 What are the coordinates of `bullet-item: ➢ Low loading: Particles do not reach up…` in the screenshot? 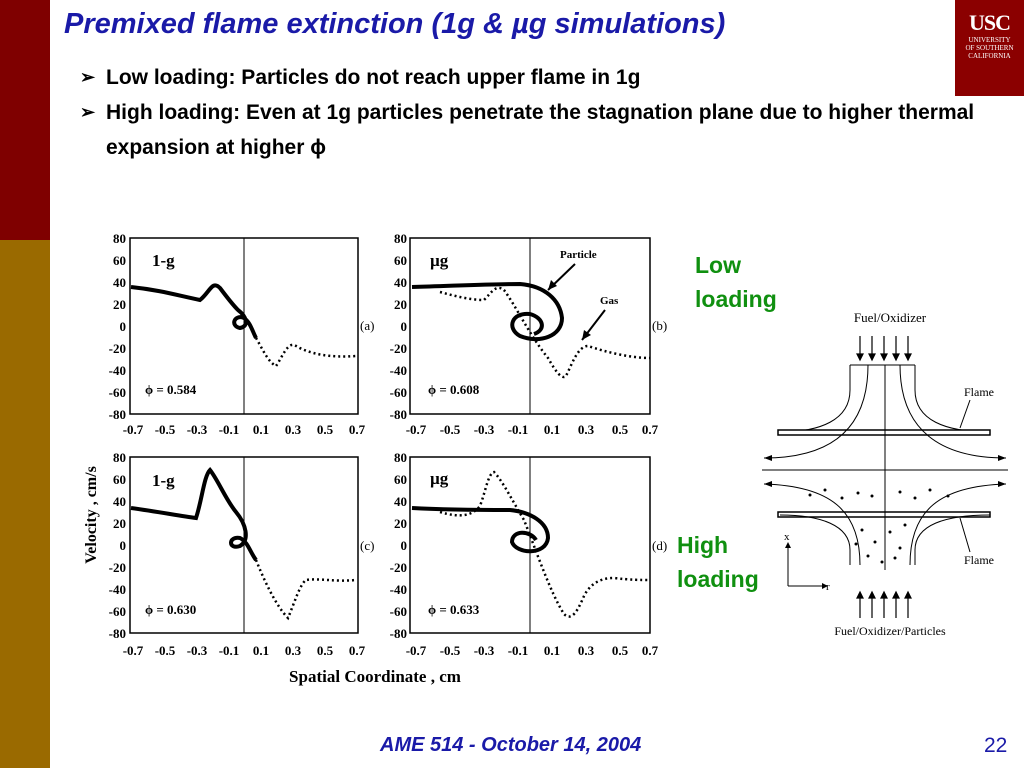 It's located at (540, 77).